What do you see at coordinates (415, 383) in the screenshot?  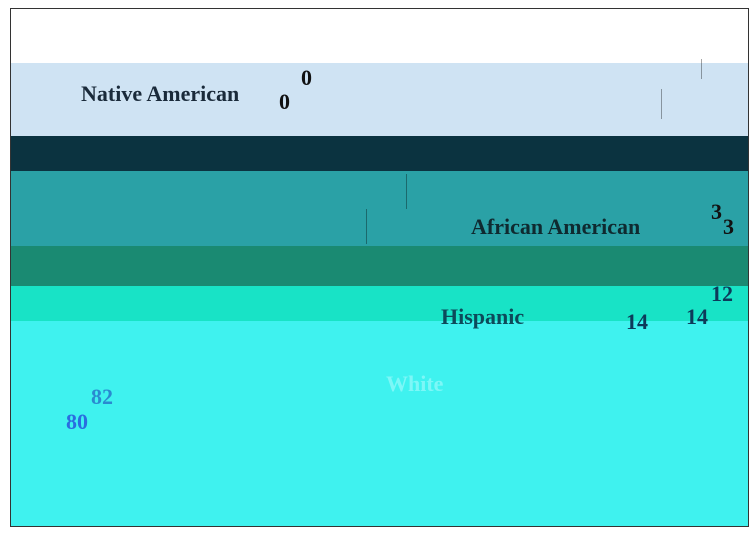 I see `group-label: White` at bounding box center [415, 383].